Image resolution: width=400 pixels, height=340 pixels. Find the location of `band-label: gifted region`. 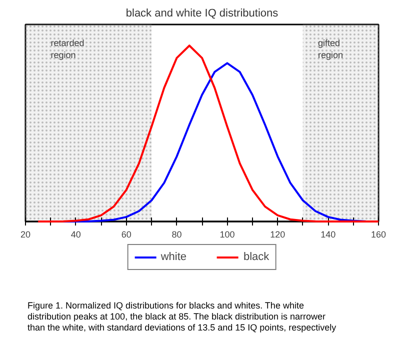

band-label: gifted region is located at coordinates (331, 49).